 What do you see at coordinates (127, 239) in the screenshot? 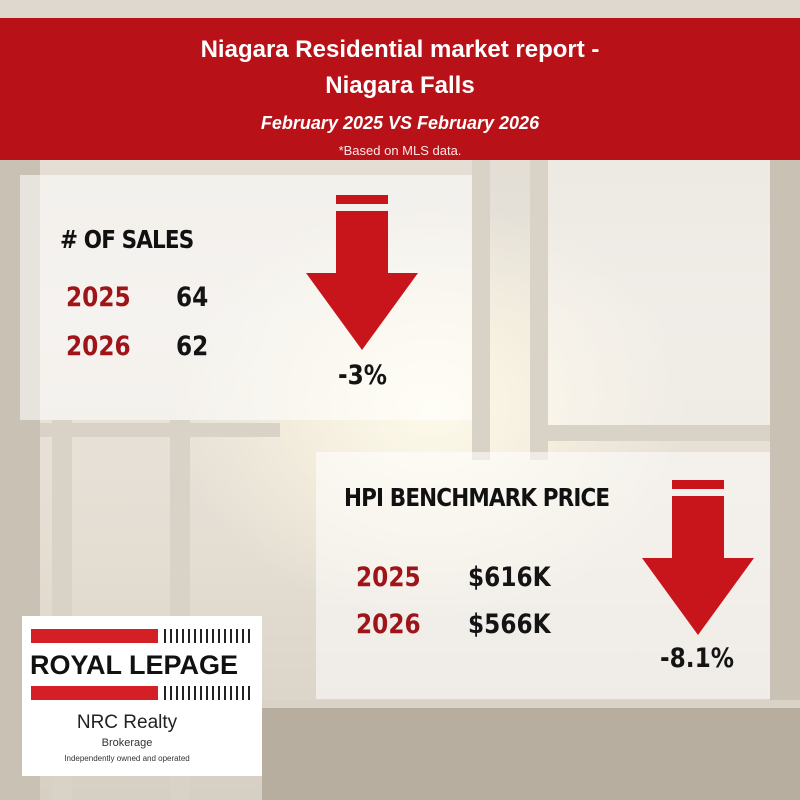
I see `sales-heading: # OF SALES` at bounding box center [127, 239].